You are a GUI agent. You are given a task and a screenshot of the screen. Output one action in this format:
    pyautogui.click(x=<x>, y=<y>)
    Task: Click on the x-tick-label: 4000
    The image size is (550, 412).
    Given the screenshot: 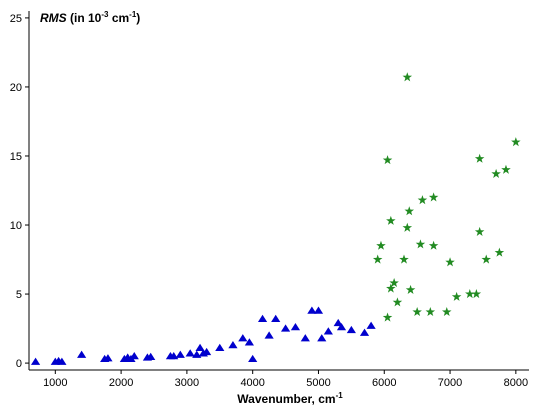 What is the action you would take?
    pyautogui.click(x=252, y=383)
    